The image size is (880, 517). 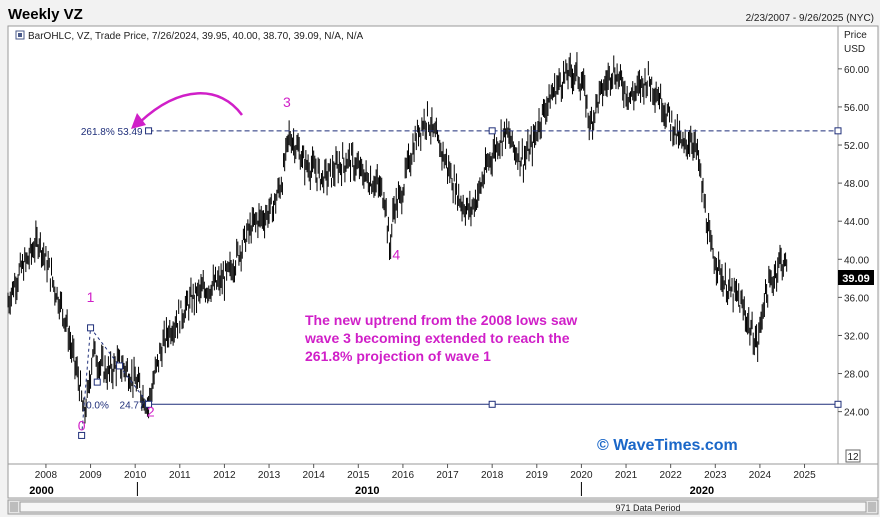 What do you see at coordinates (447, 475) in the screenshot?
I see `x-tick-label: 2017` at bounding box center [447, 475].